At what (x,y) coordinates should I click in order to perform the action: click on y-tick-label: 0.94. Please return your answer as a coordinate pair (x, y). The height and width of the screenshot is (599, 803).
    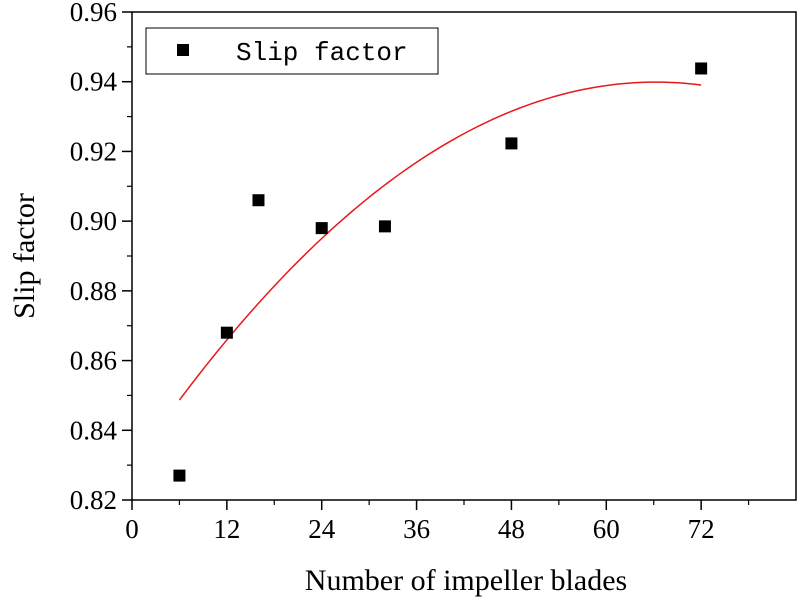
    Looking at the image, I should click on (94, 82).